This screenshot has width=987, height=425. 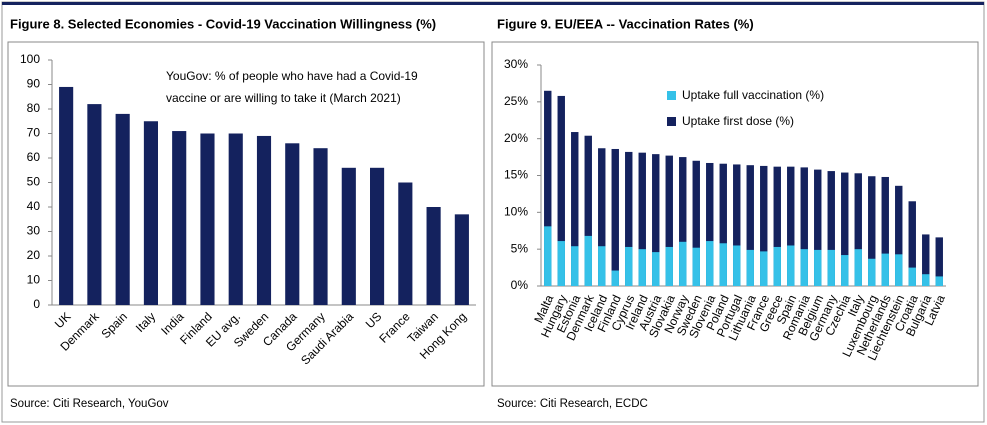 What do you see at coordinates (34, 280) in the screenshot?
I see `y-tick-label: 10` at bounding box center [34, 280].